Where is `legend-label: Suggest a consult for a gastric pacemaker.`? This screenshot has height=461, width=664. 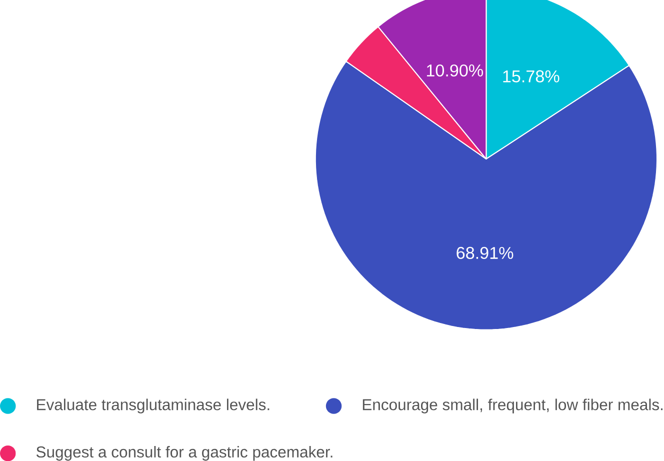 legend-label: Suggest a consult for a gastric pacemaker. is located at coordinates (184, 453).